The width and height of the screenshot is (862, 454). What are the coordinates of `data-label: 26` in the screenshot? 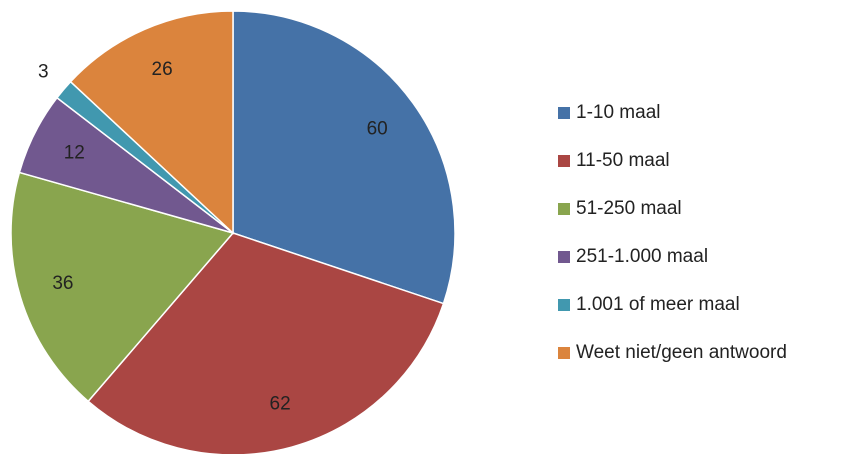 It's located at (162, 69).